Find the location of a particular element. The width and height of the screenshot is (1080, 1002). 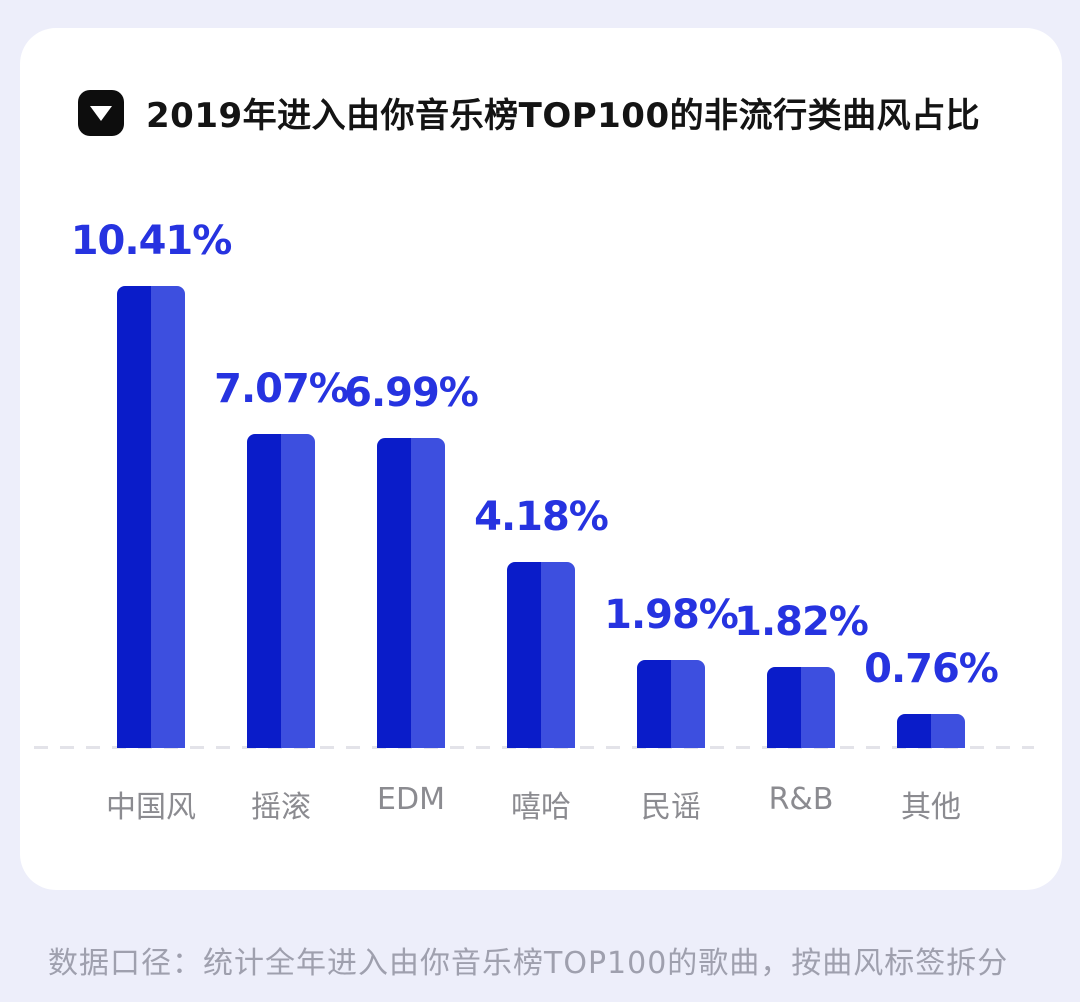

bar-column: 10.41% is located at coordinates (151, 480).